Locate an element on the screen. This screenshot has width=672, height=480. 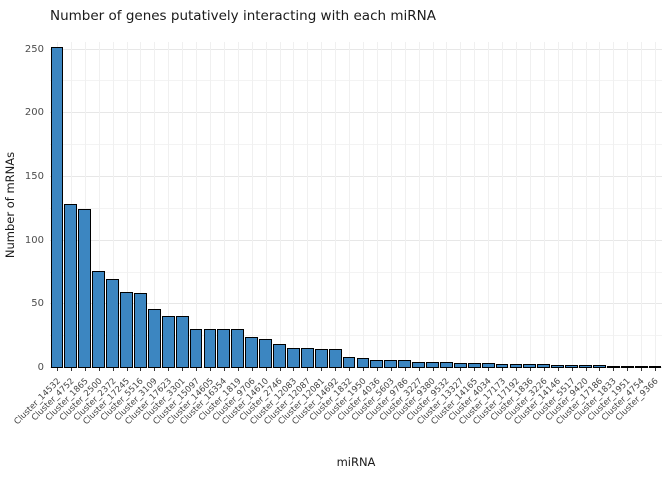
y-tick-label: 0 is located at coordinates (40, 367).